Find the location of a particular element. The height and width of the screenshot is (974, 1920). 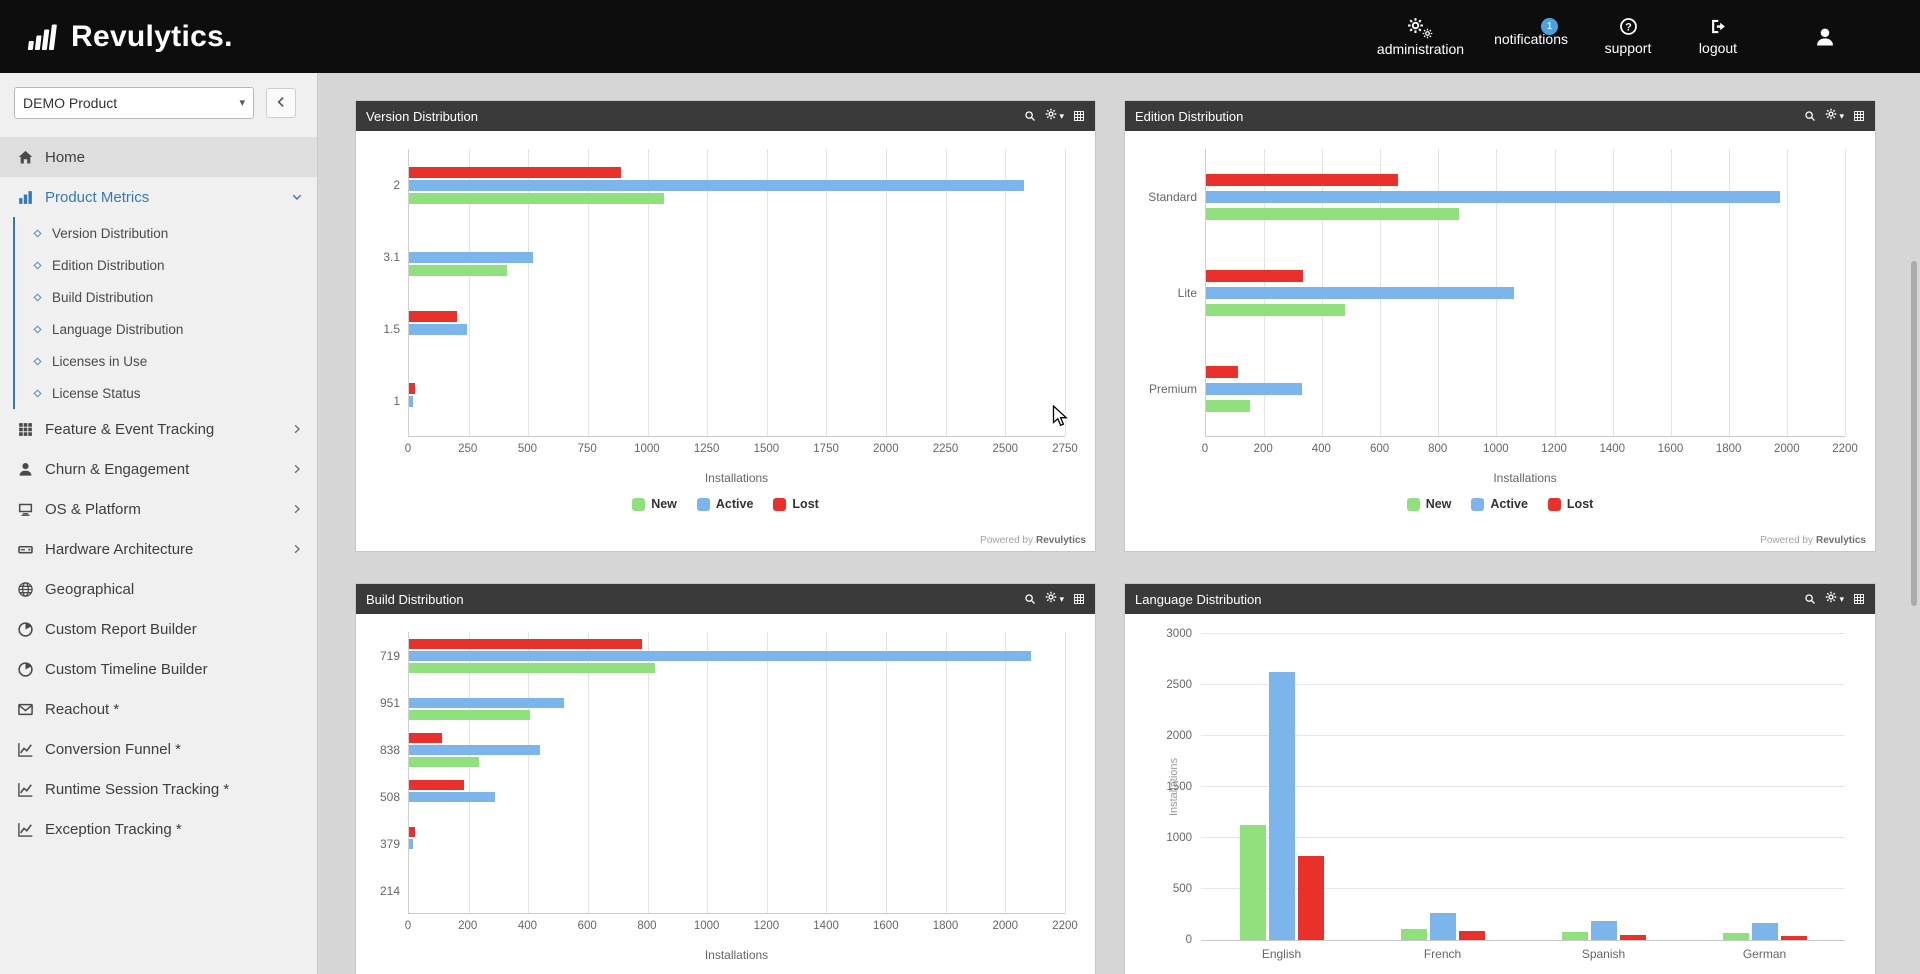

sidebar-item-custom-report-builder: Custom Report Builder is located at coordinates (158, 629).